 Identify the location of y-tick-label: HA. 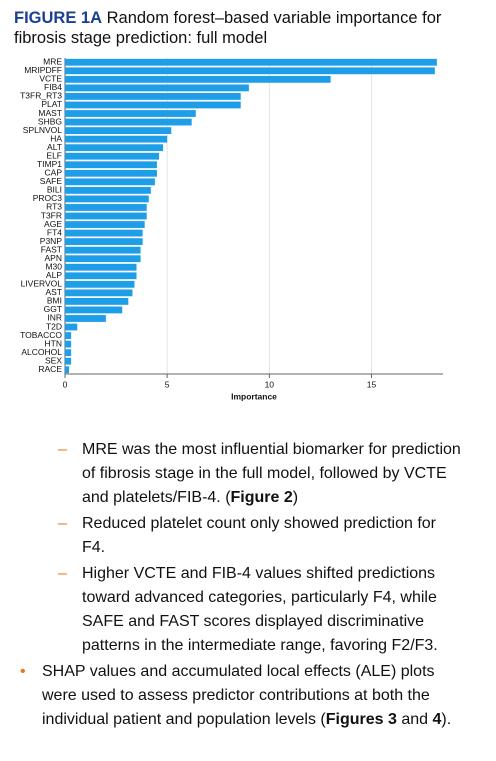
(56, 138).